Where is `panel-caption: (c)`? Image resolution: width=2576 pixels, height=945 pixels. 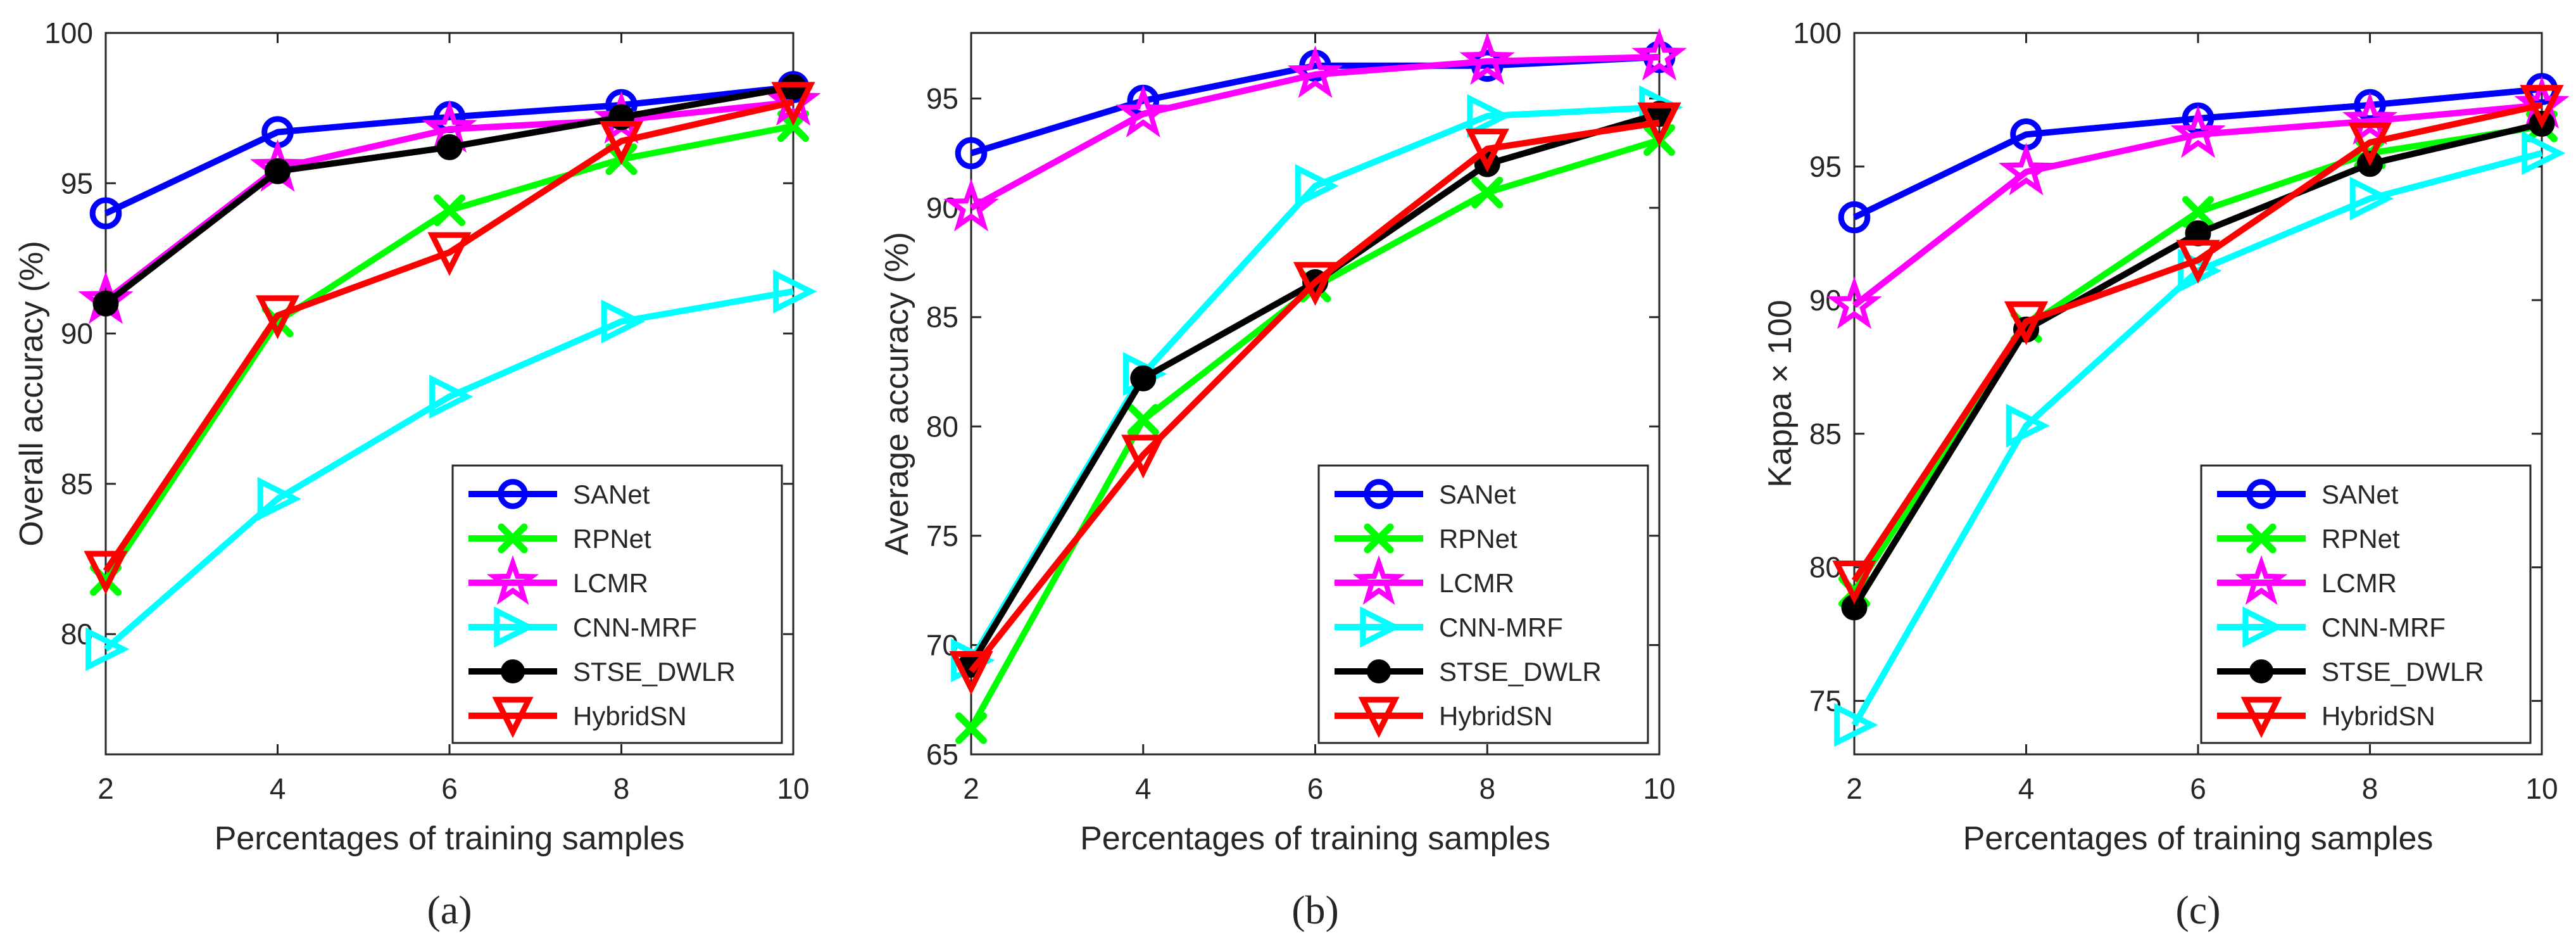 panel-caption: (c) is located at coordinates (2197, 910).